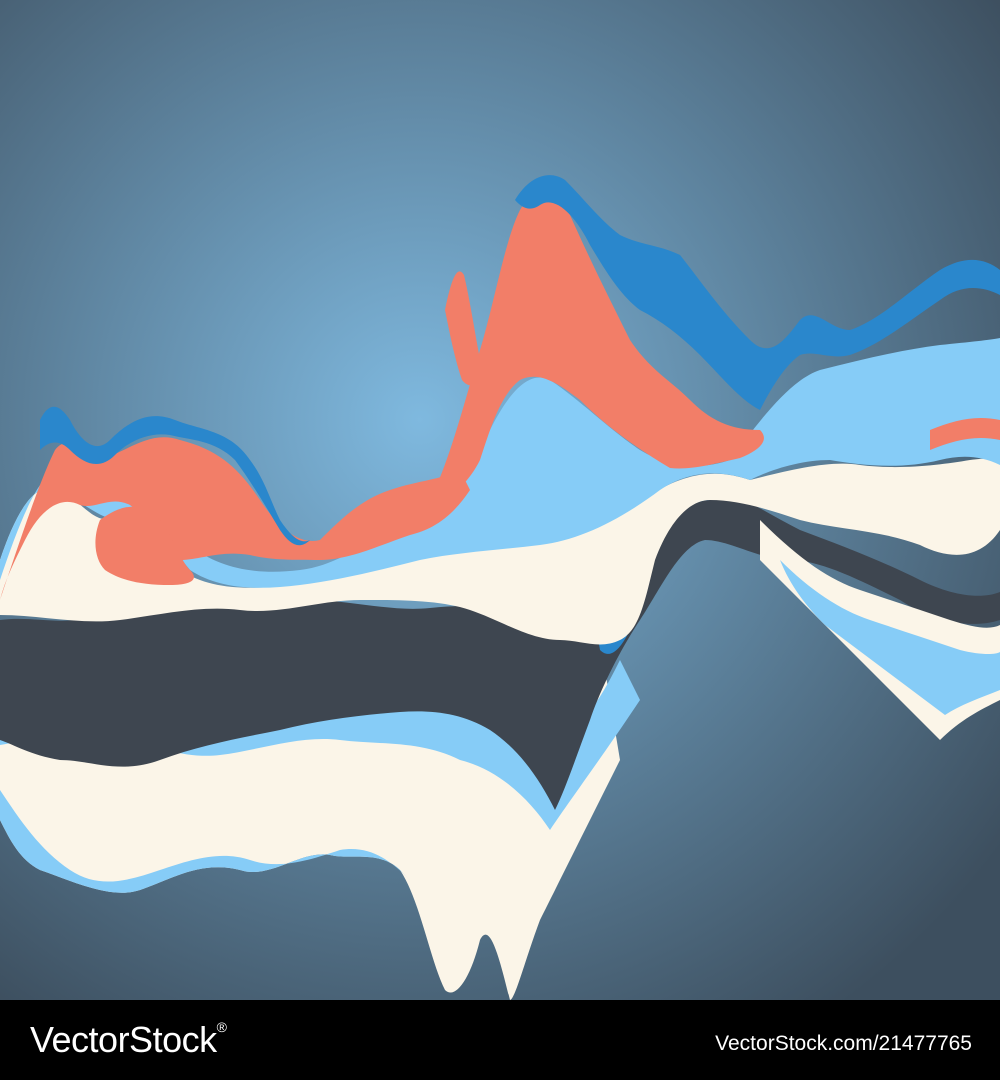 Image resolution: width=1000 pixels, height=1080 pixels. I want to click on wave-coral-left, so click(235, 518).